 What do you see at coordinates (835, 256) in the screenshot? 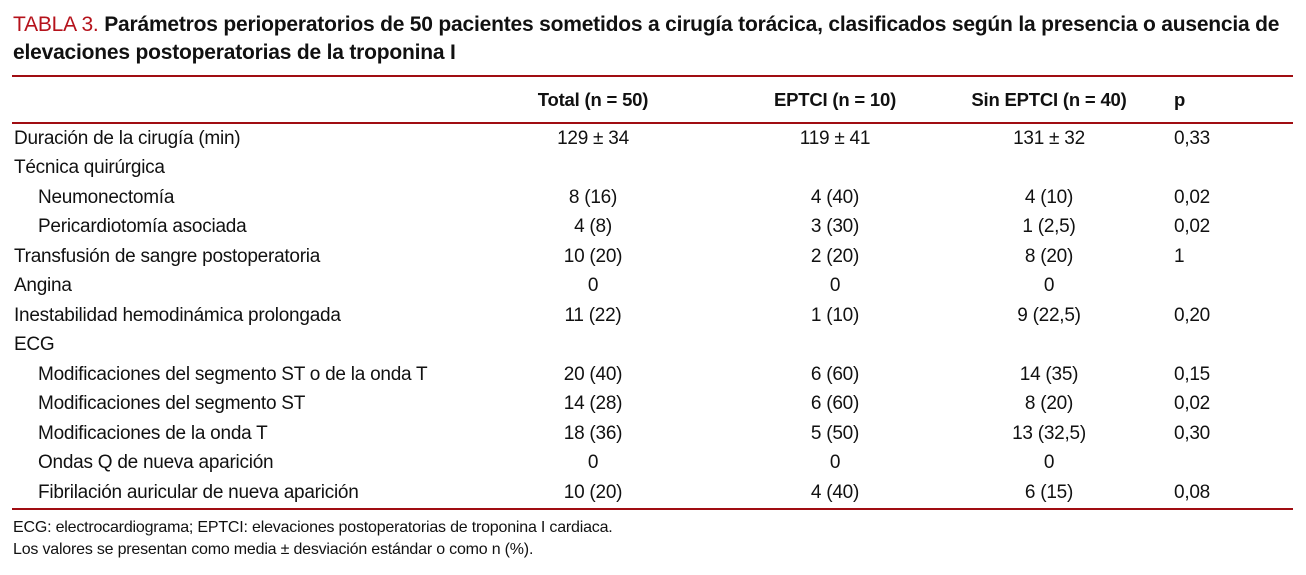
I see `cell-eptci: 2 (20)` at bounding box center [835, 256].